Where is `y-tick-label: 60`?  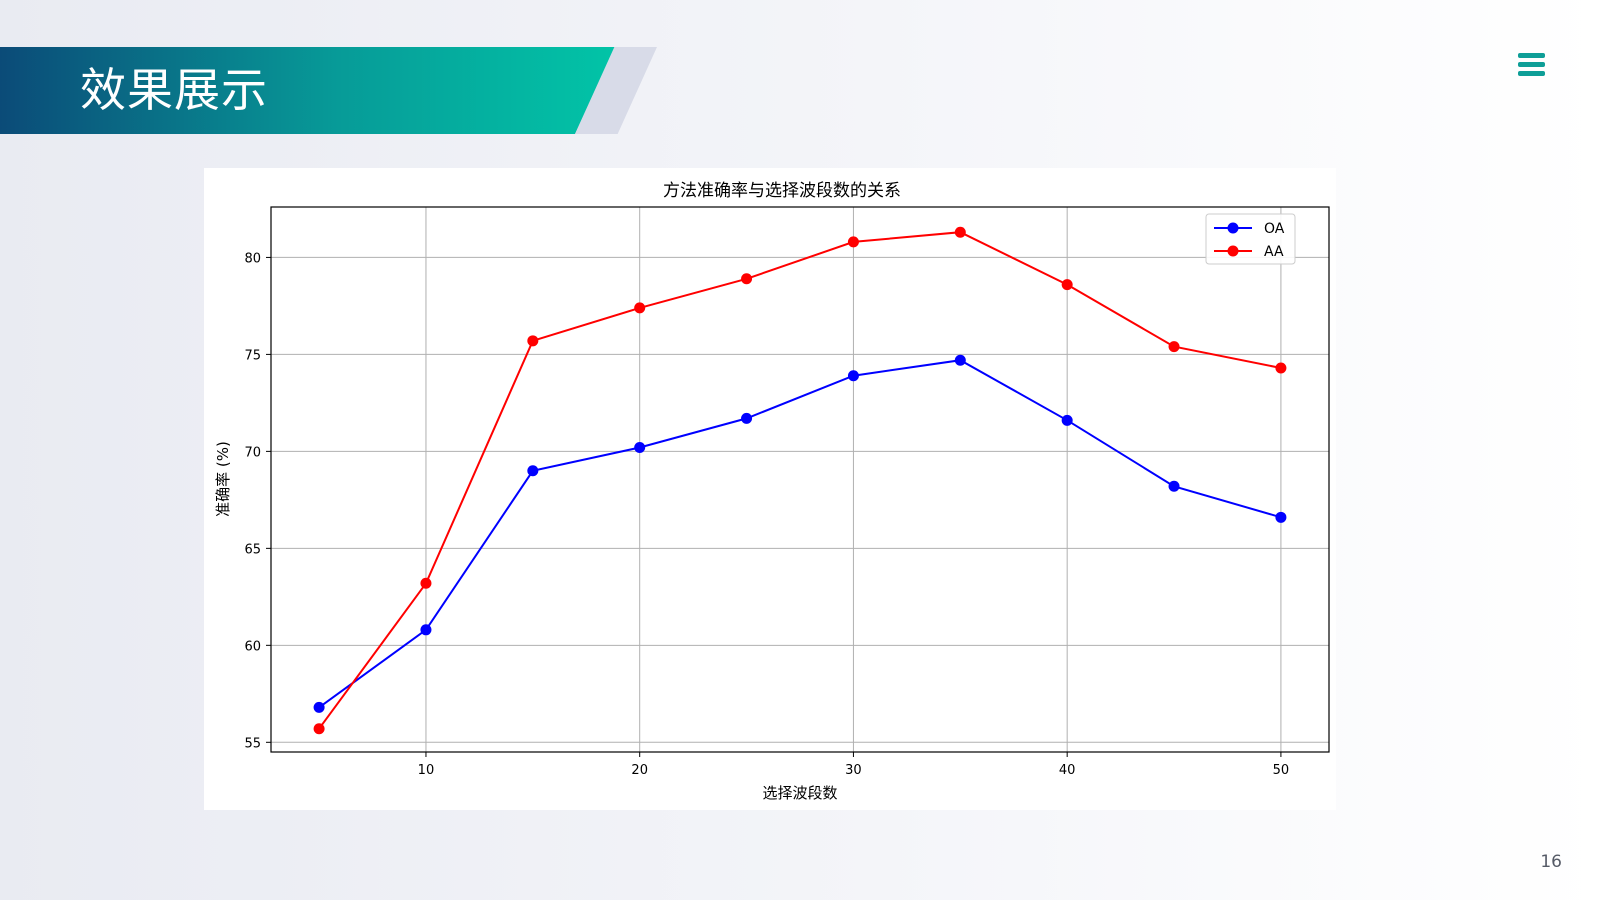
y-tick-label: 60 is located at coordinates (252, 646).